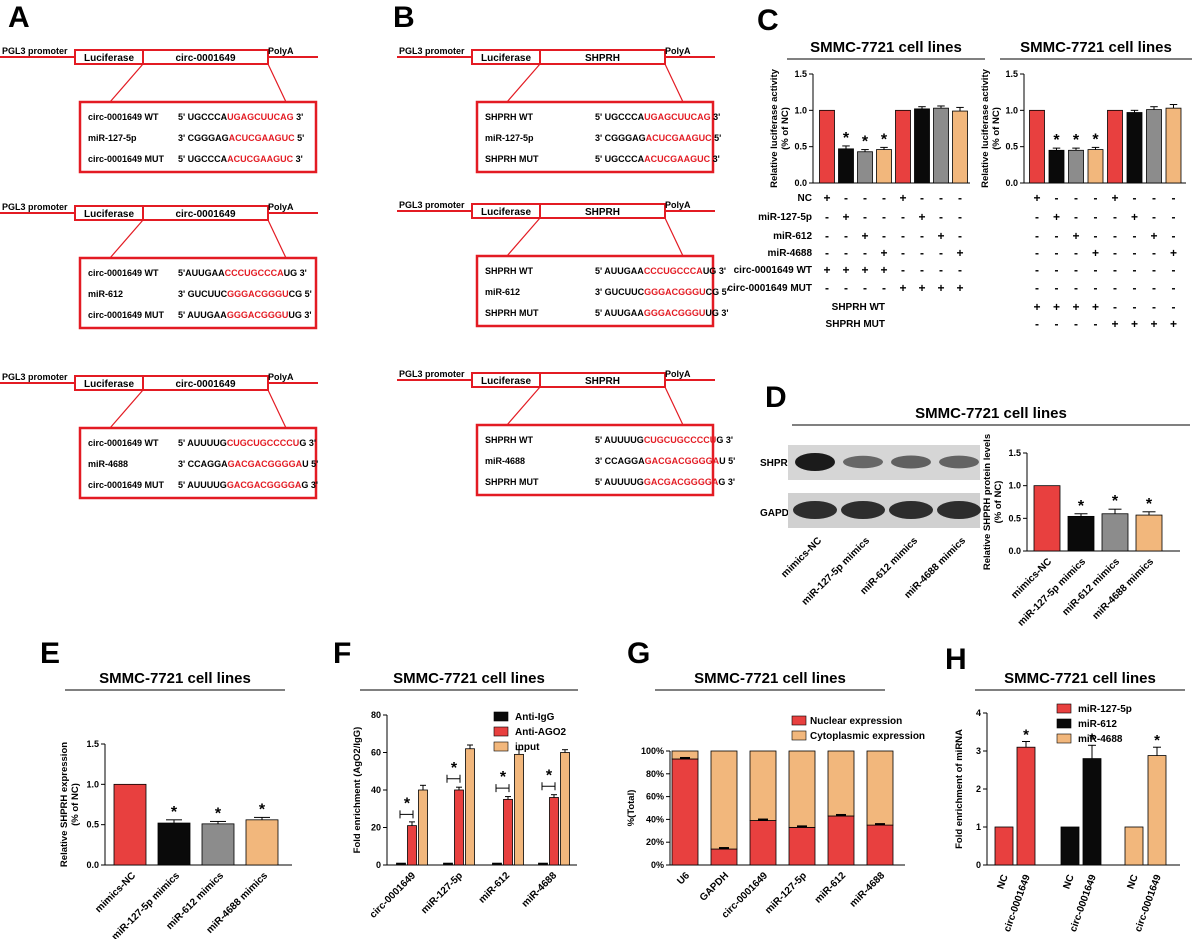  What do you see at coordinates (123, 443) in the screenshot?
I see `sequence-name: circ-0001649 WT` at bounding box center [123, 443].